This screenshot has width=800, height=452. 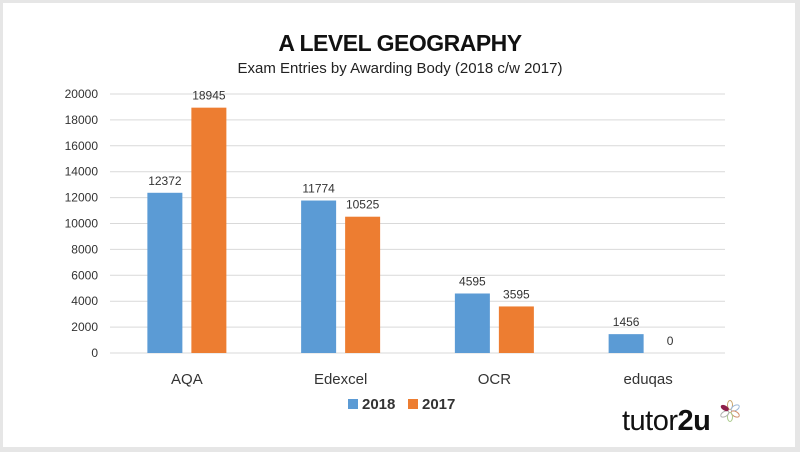 I want to click on x-tick-label: eduqas, so click(x=648, y=379).